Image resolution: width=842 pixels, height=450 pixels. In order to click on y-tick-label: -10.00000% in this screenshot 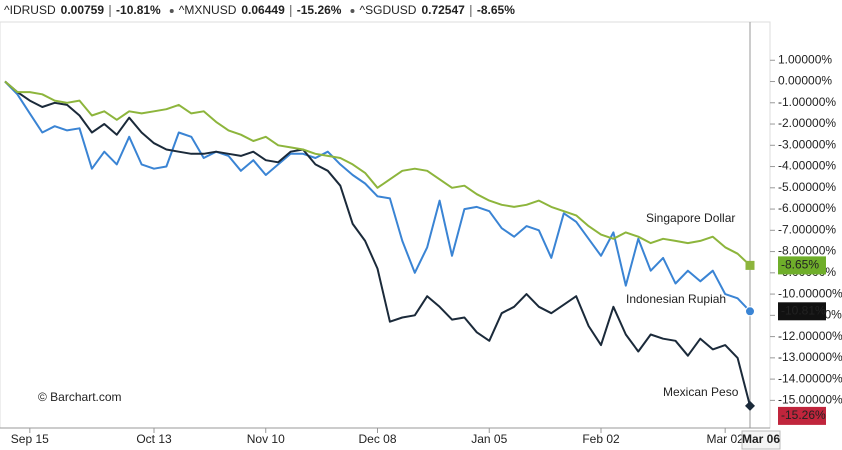, I will do `click(810, 293)`.